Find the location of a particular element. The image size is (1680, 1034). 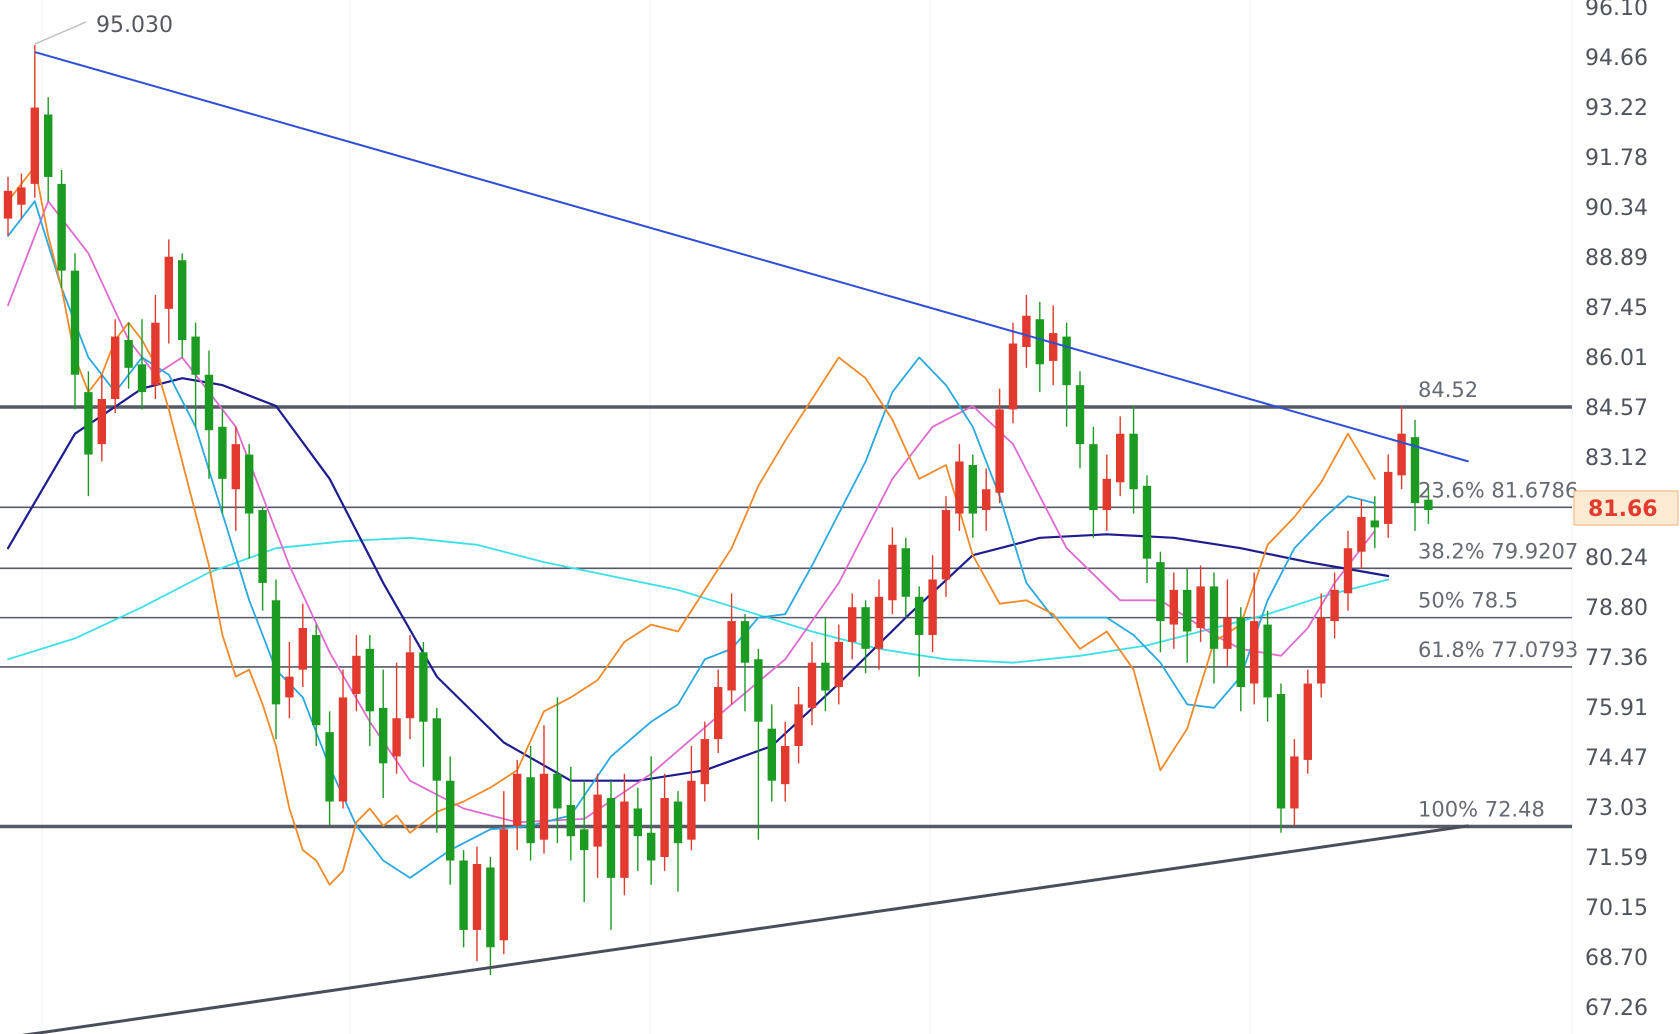

horizontal-level-label: 50% 78.5 is located at coordinates (1468, 601).